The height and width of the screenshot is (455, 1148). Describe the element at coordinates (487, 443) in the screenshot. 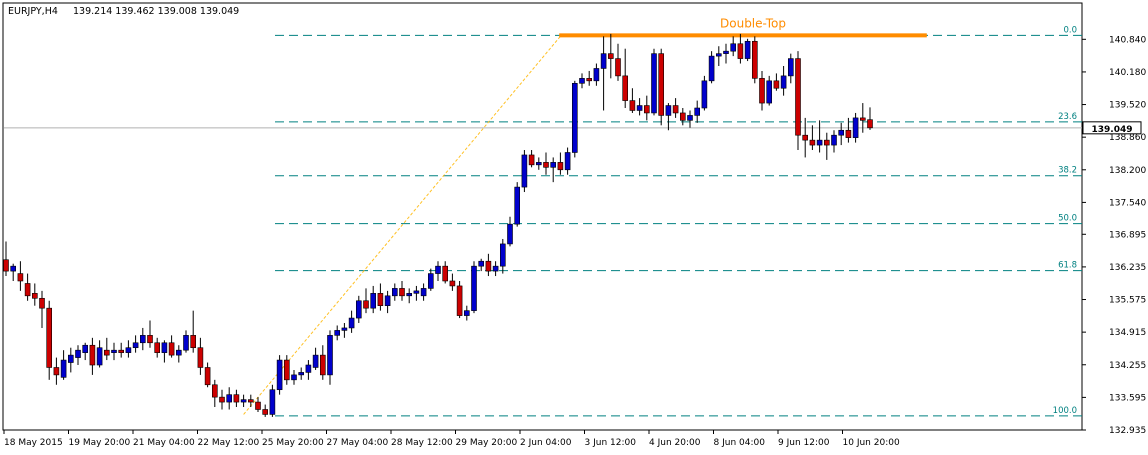

I see `time-tick-label: 29 May 20:00` at that location.